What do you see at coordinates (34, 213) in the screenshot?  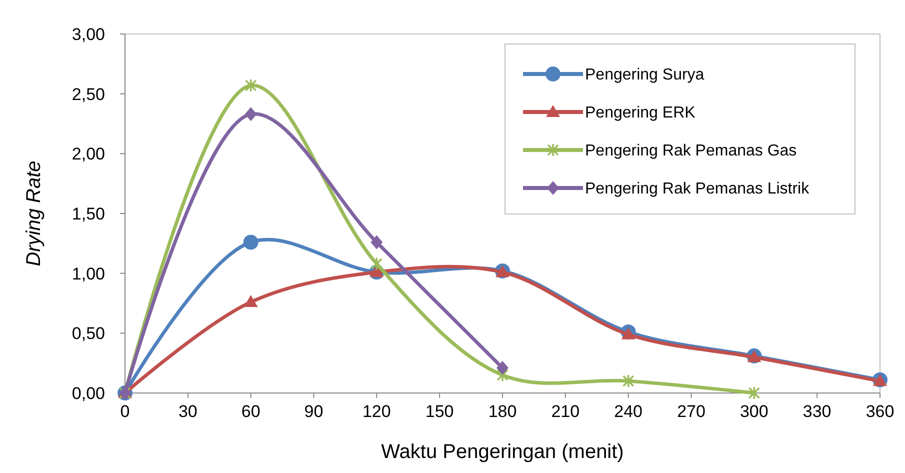 I see `y-axis-title: Drying Rate` at bounding box center [34, 213].